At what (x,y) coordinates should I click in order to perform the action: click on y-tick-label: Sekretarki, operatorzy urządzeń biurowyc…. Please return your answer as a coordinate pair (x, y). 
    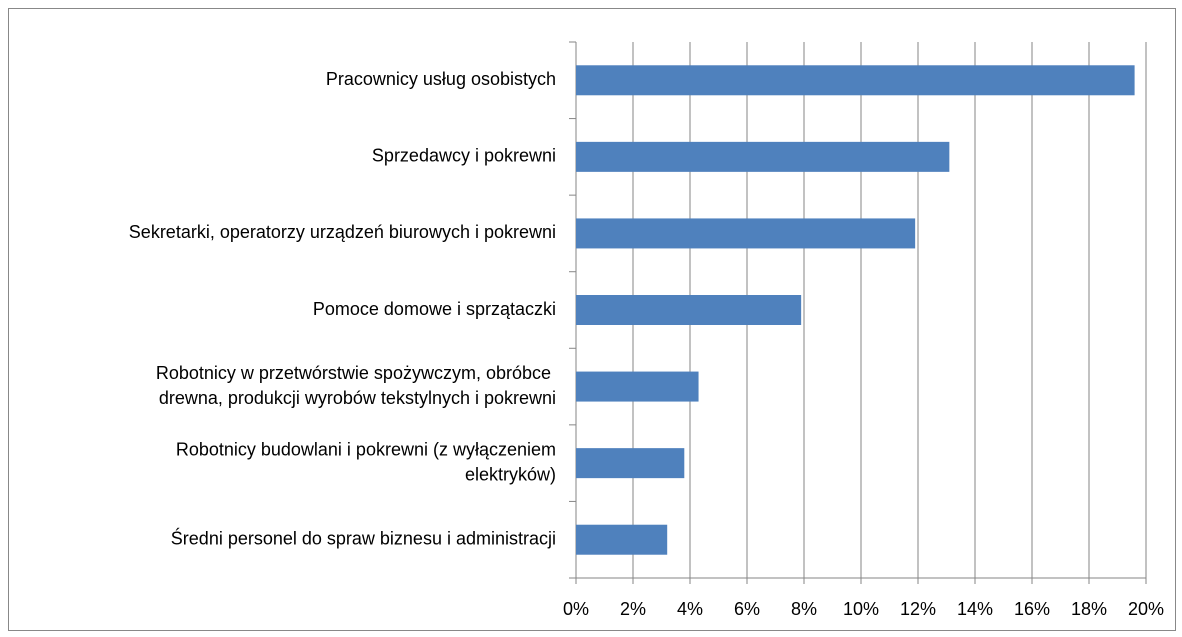
    Looking at the image, I should click on (342, 232).